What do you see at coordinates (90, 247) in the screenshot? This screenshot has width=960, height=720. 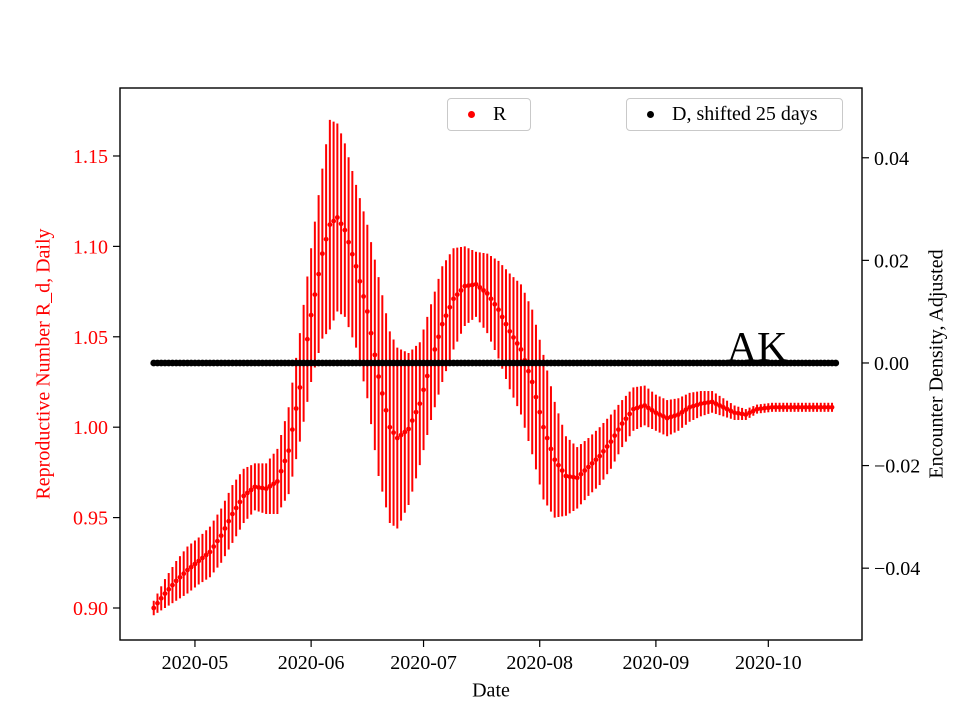 I see `svg-text: 1.10` at bounding box center [90, 247].